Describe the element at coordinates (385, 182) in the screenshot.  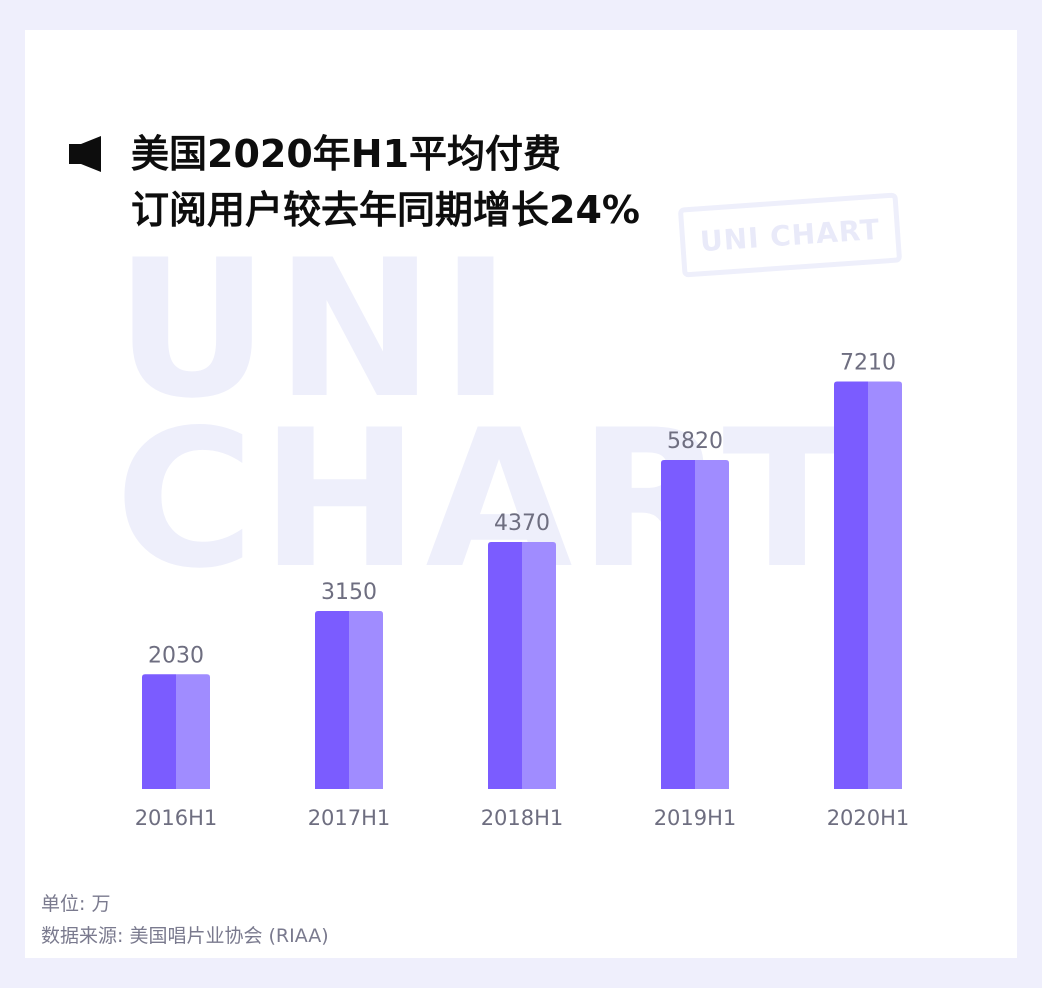
I see `chart-title: 美国2020年H1平均付费 订阅用户较去年同期增长24%` at that location.